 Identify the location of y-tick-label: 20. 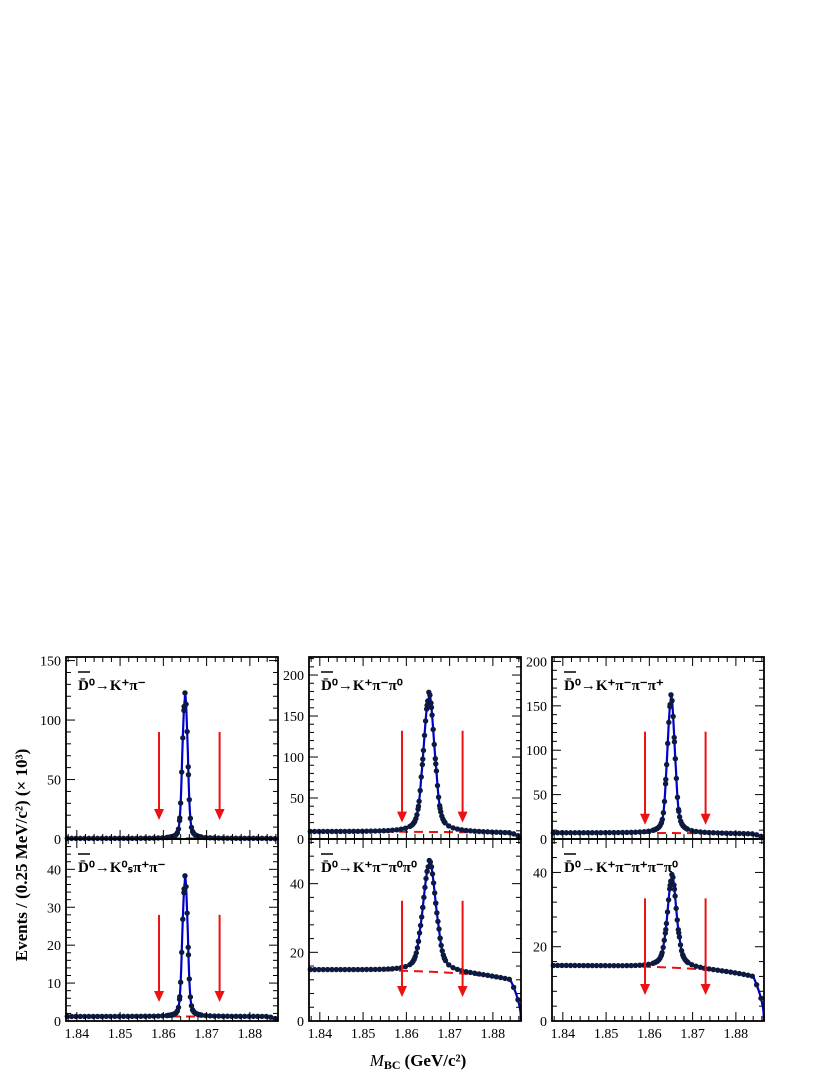
(540, 948).